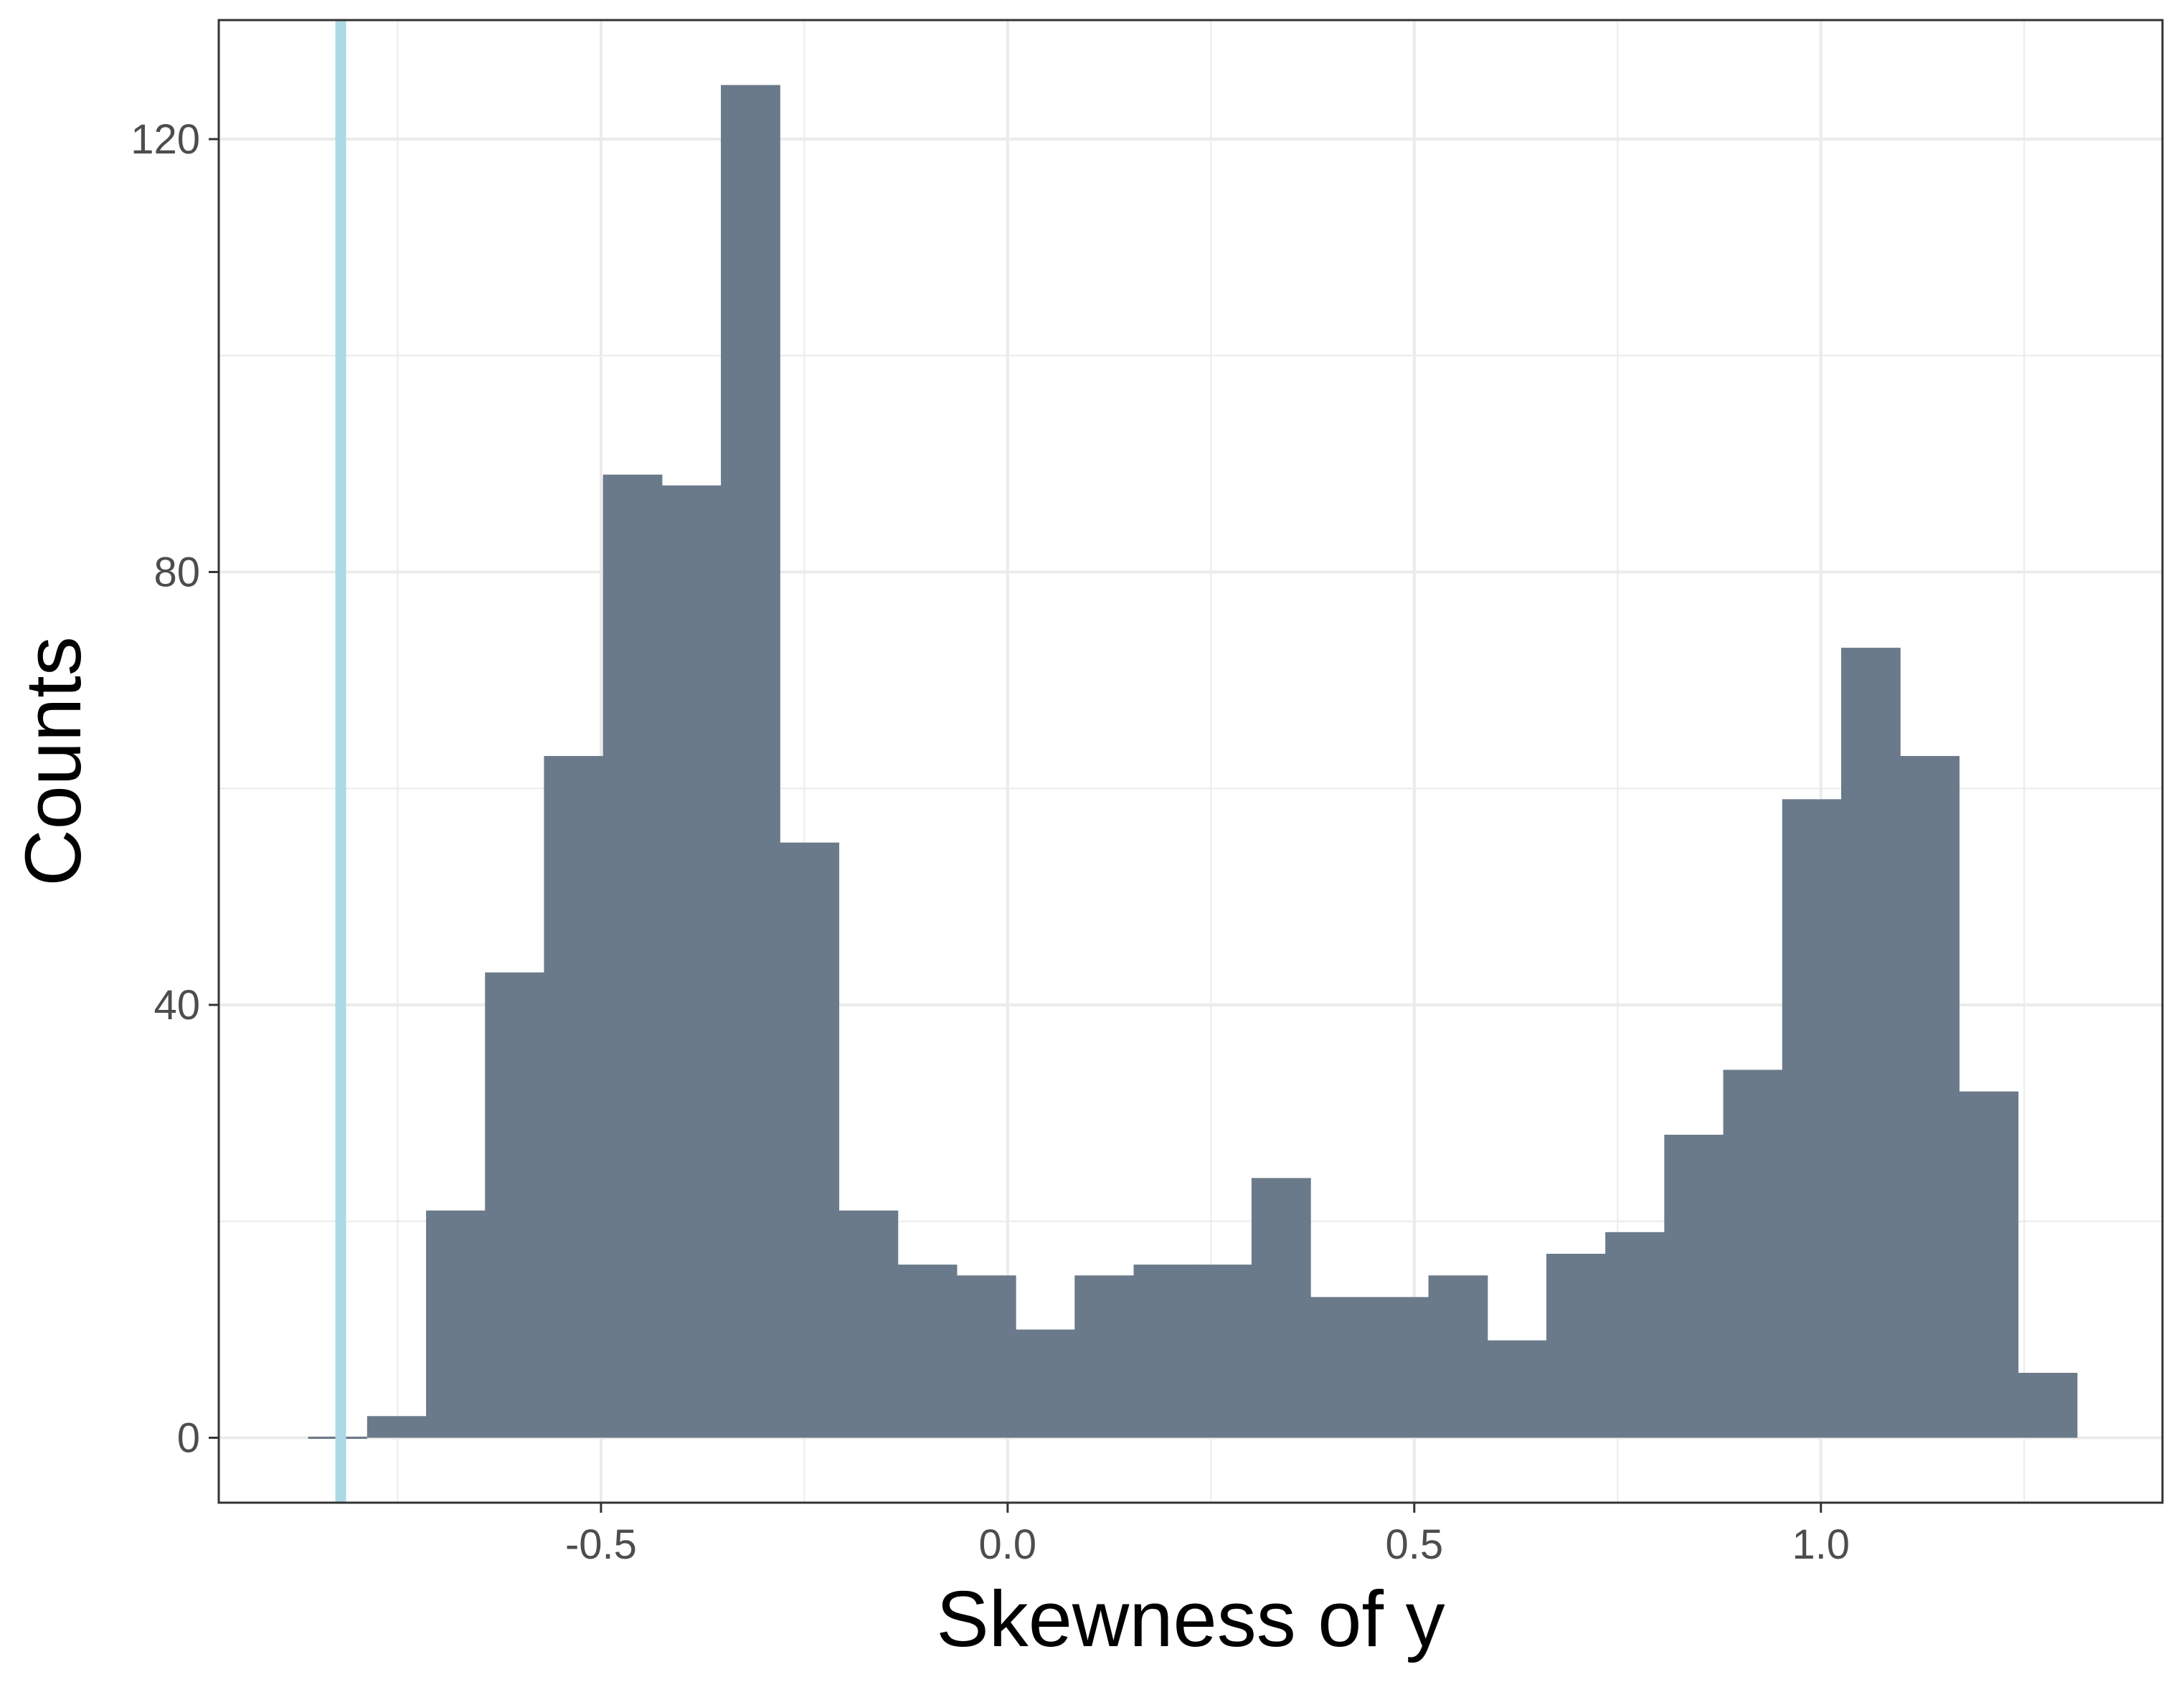 The image size is (2184, 1682). What do you see at coordinates (165, 139) in the screenshot?
I see `y-tick-label: 120` at bounding box center [165, 139].